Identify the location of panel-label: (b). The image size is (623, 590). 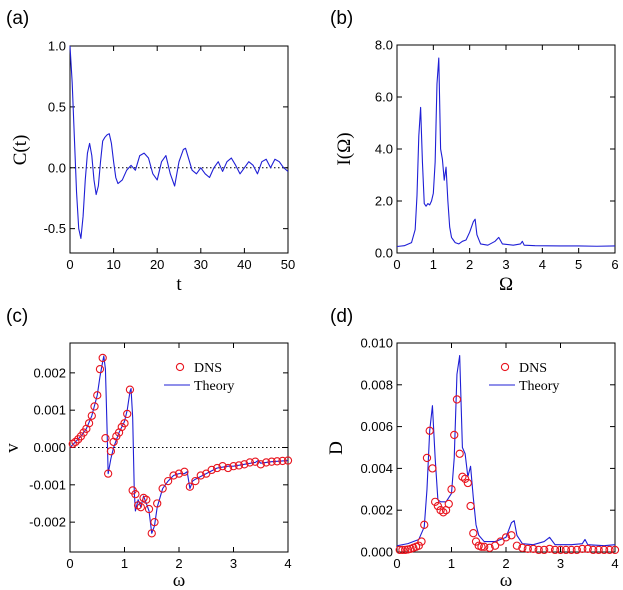
(341, 18).